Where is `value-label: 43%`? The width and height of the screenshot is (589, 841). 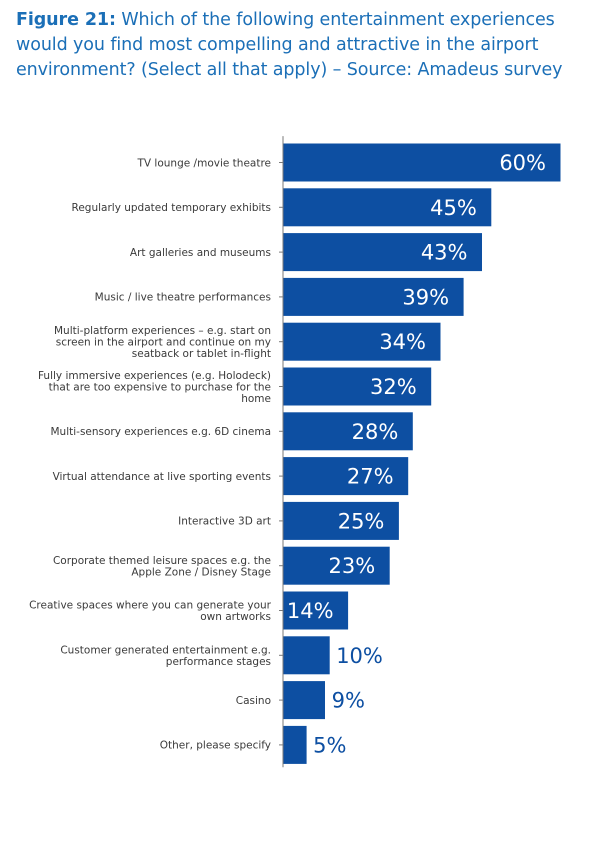
value-label: 43% is located at coordinates (444, 253).